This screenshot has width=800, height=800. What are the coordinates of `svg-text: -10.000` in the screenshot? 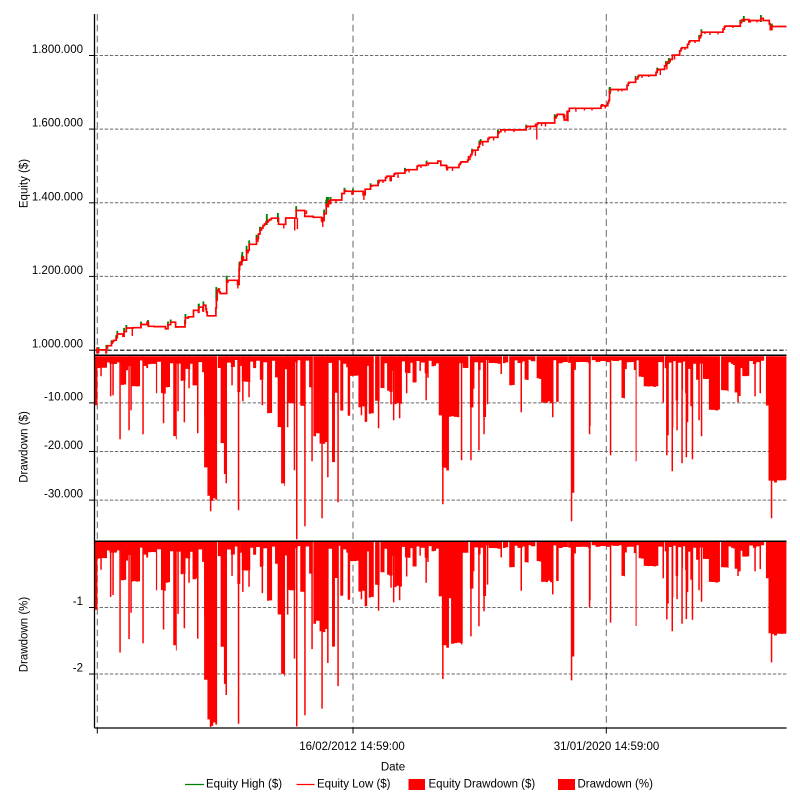 It's located at (63, 397).